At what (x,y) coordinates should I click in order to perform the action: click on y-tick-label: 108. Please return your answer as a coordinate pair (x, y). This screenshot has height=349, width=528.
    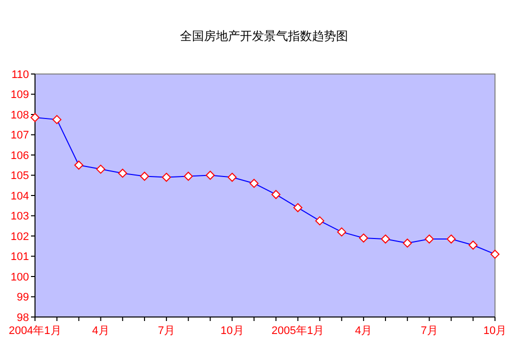
    Looking at the image, I should click on (19, 115).